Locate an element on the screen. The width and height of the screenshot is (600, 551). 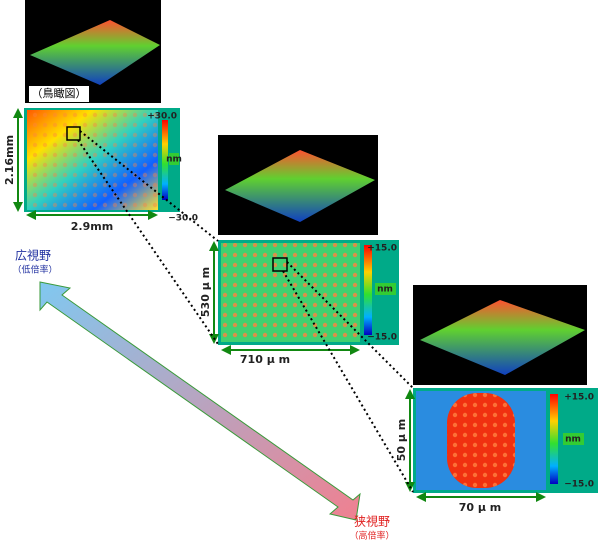
wide-field-label: 広視野 is located at coordinates (33, 255).